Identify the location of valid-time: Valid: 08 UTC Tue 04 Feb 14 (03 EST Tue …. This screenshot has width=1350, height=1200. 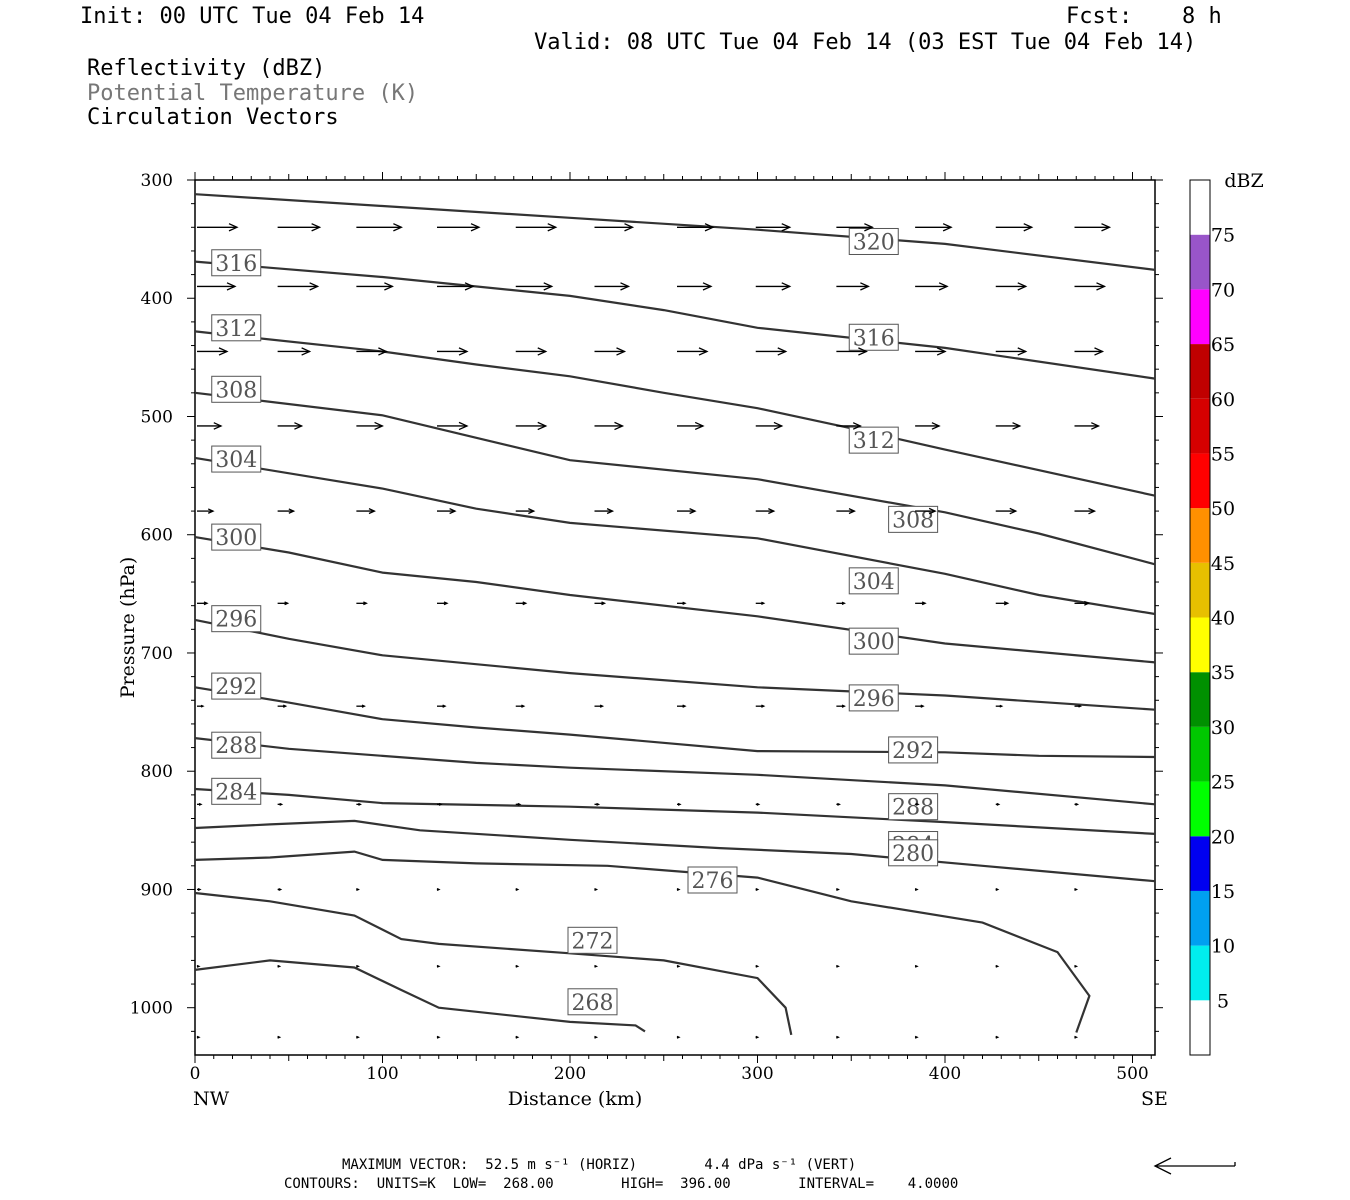
(865, 42).